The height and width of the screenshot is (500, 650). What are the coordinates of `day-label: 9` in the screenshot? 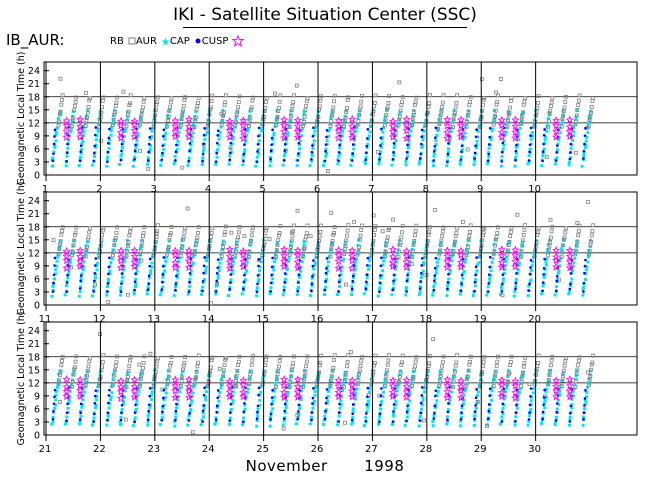 It's located at (480, 189).